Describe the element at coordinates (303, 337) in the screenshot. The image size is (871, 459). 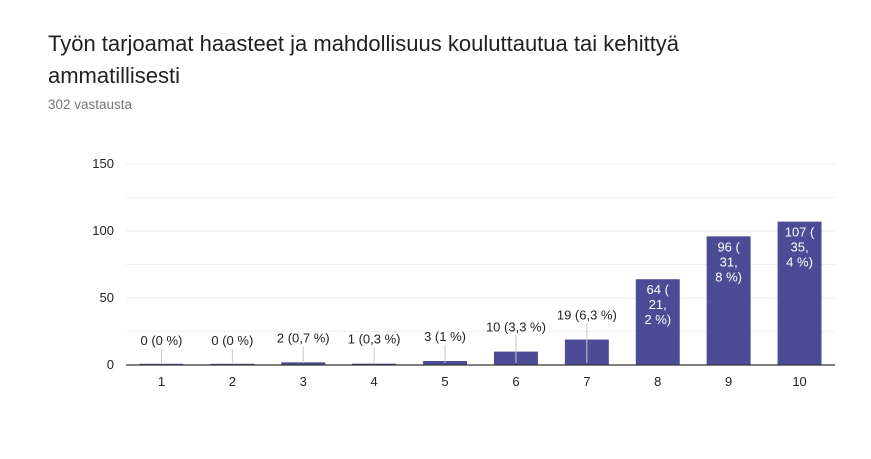
I see `data-label: 2 (0,7 %)` at that location.